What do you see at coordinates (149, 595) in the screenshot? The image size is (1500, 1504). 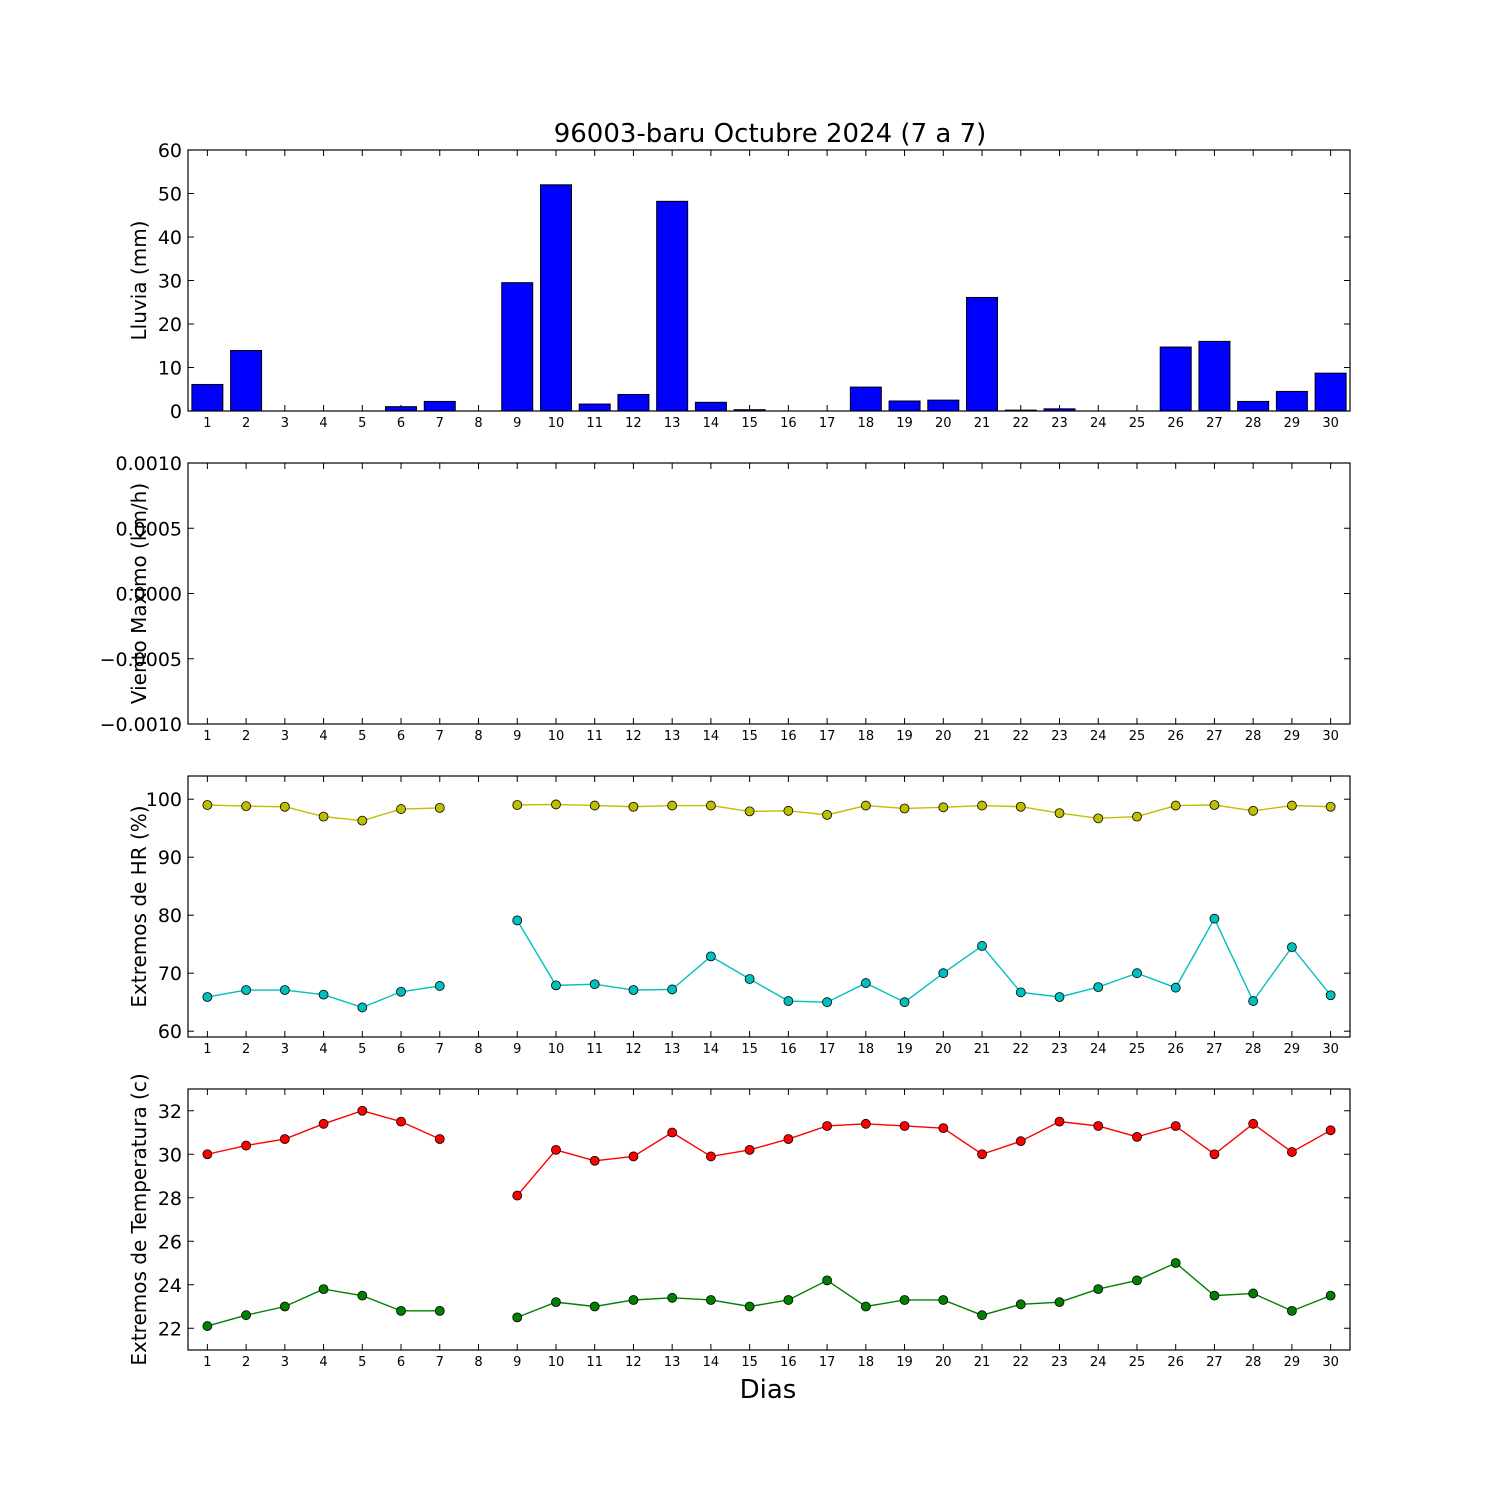 I see `y-tick-label: 0.0000` at bounding box center [149, 595].